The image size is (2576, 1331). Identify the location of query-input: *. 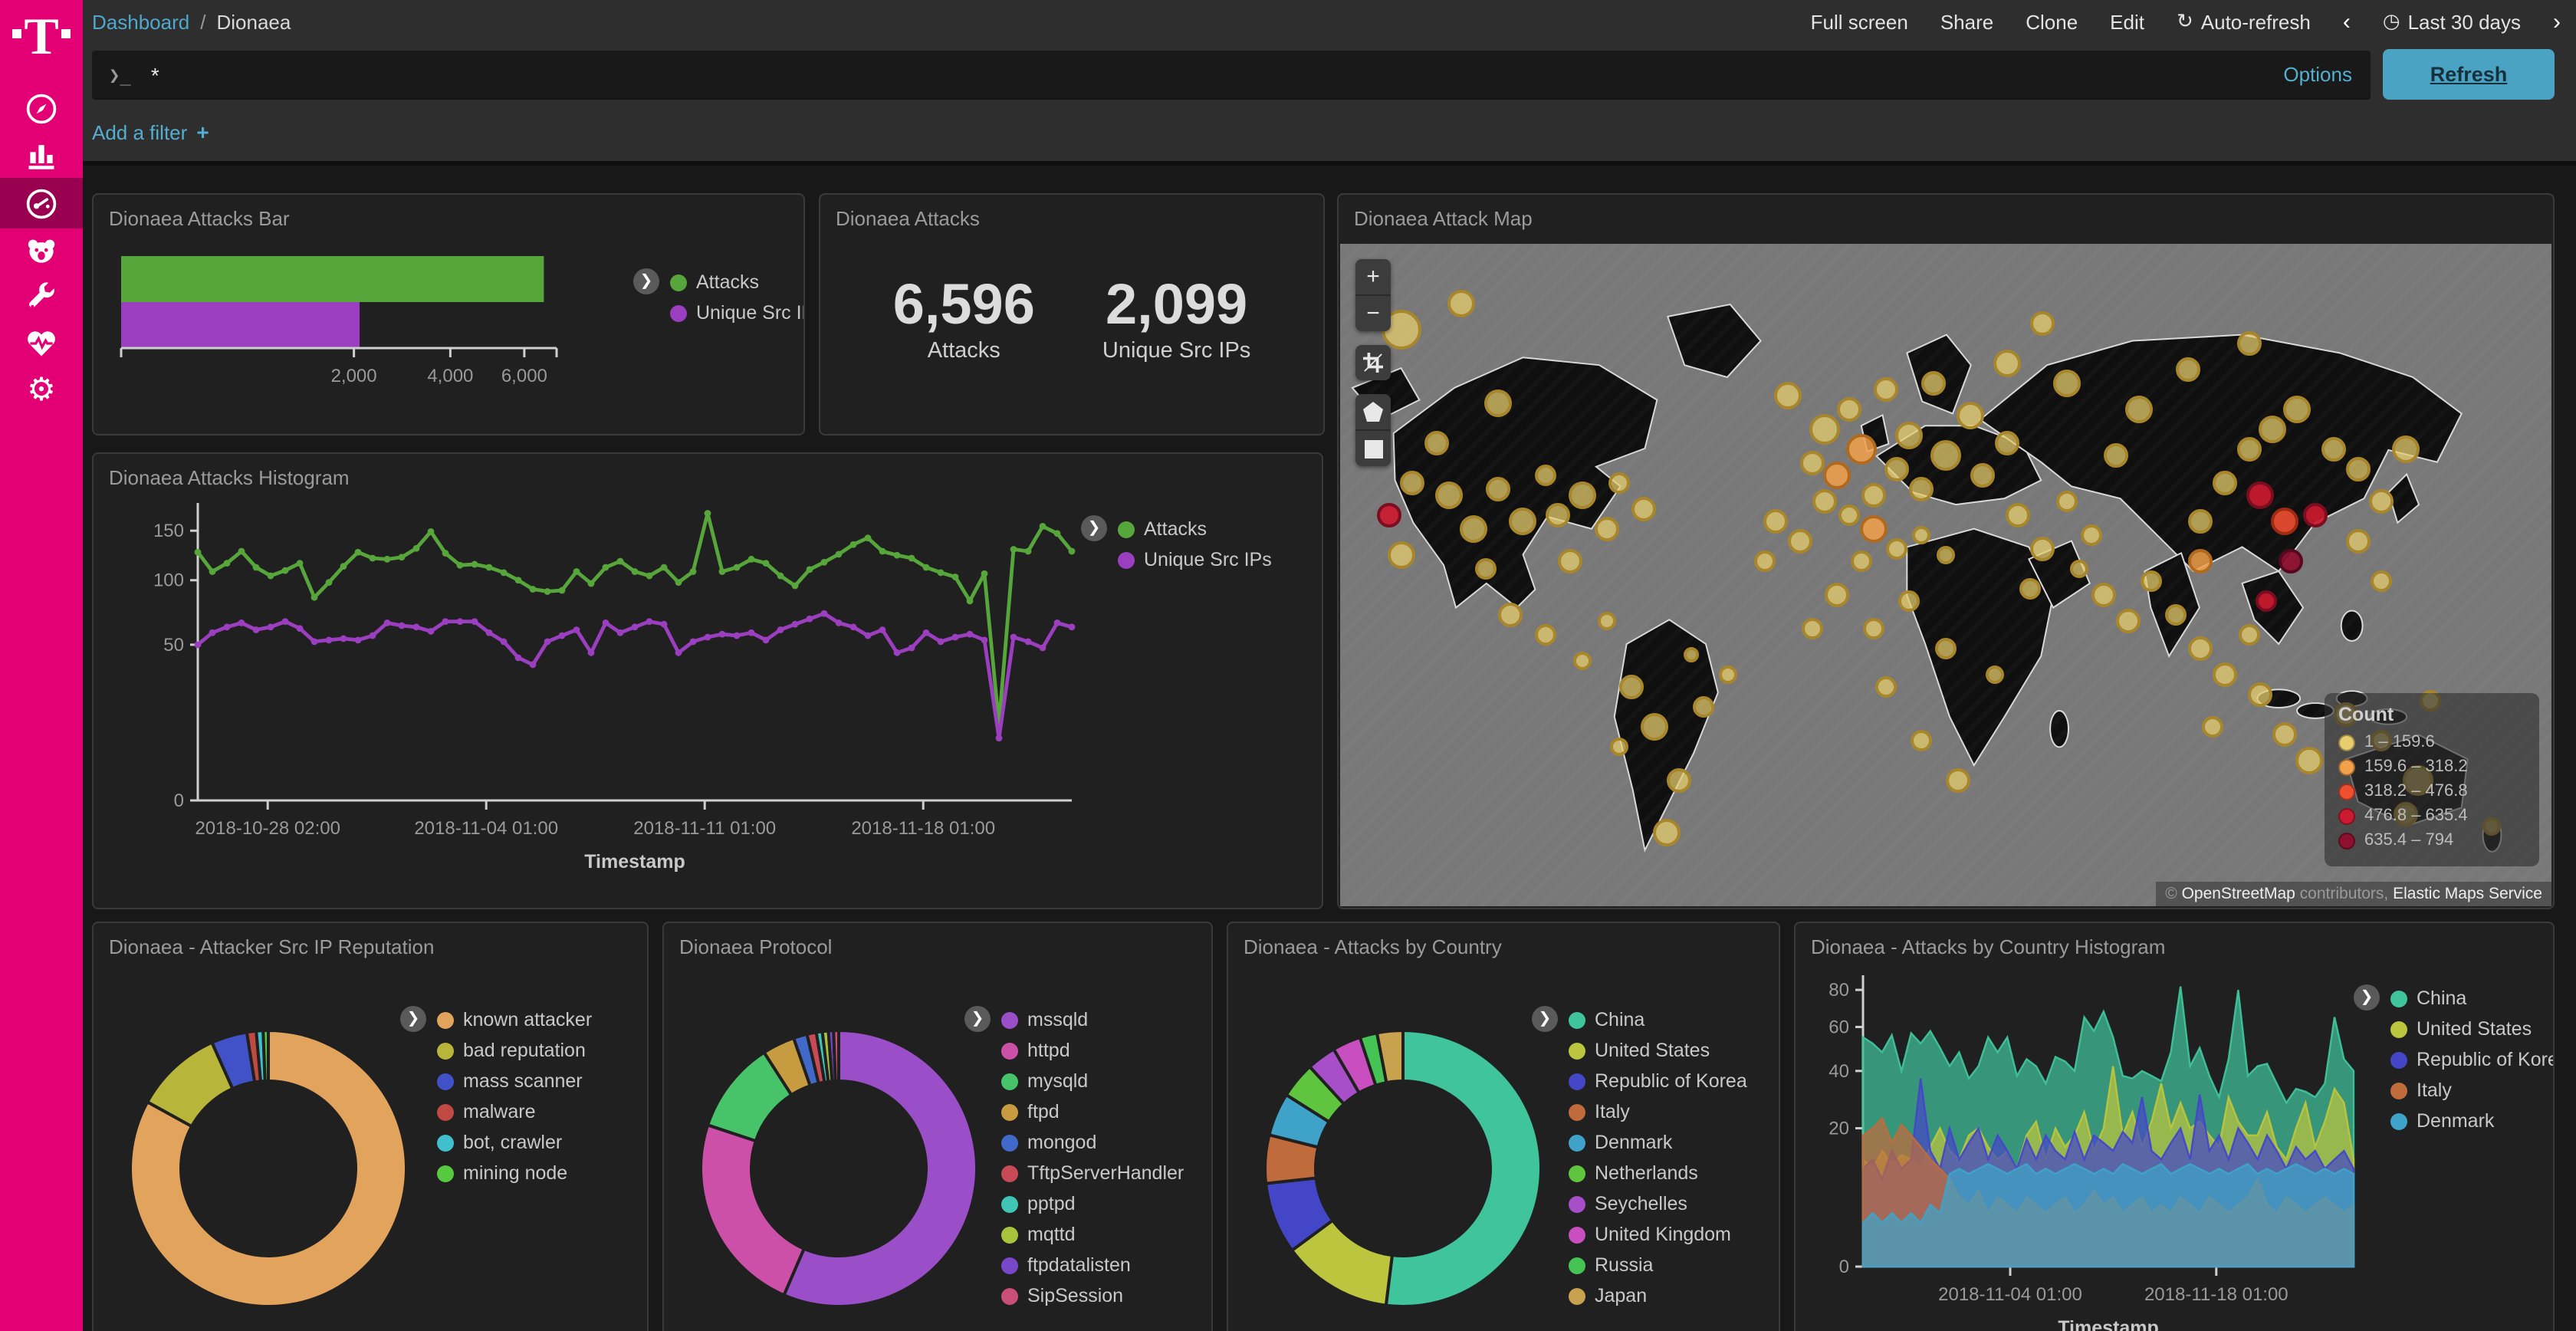
(154, 74).